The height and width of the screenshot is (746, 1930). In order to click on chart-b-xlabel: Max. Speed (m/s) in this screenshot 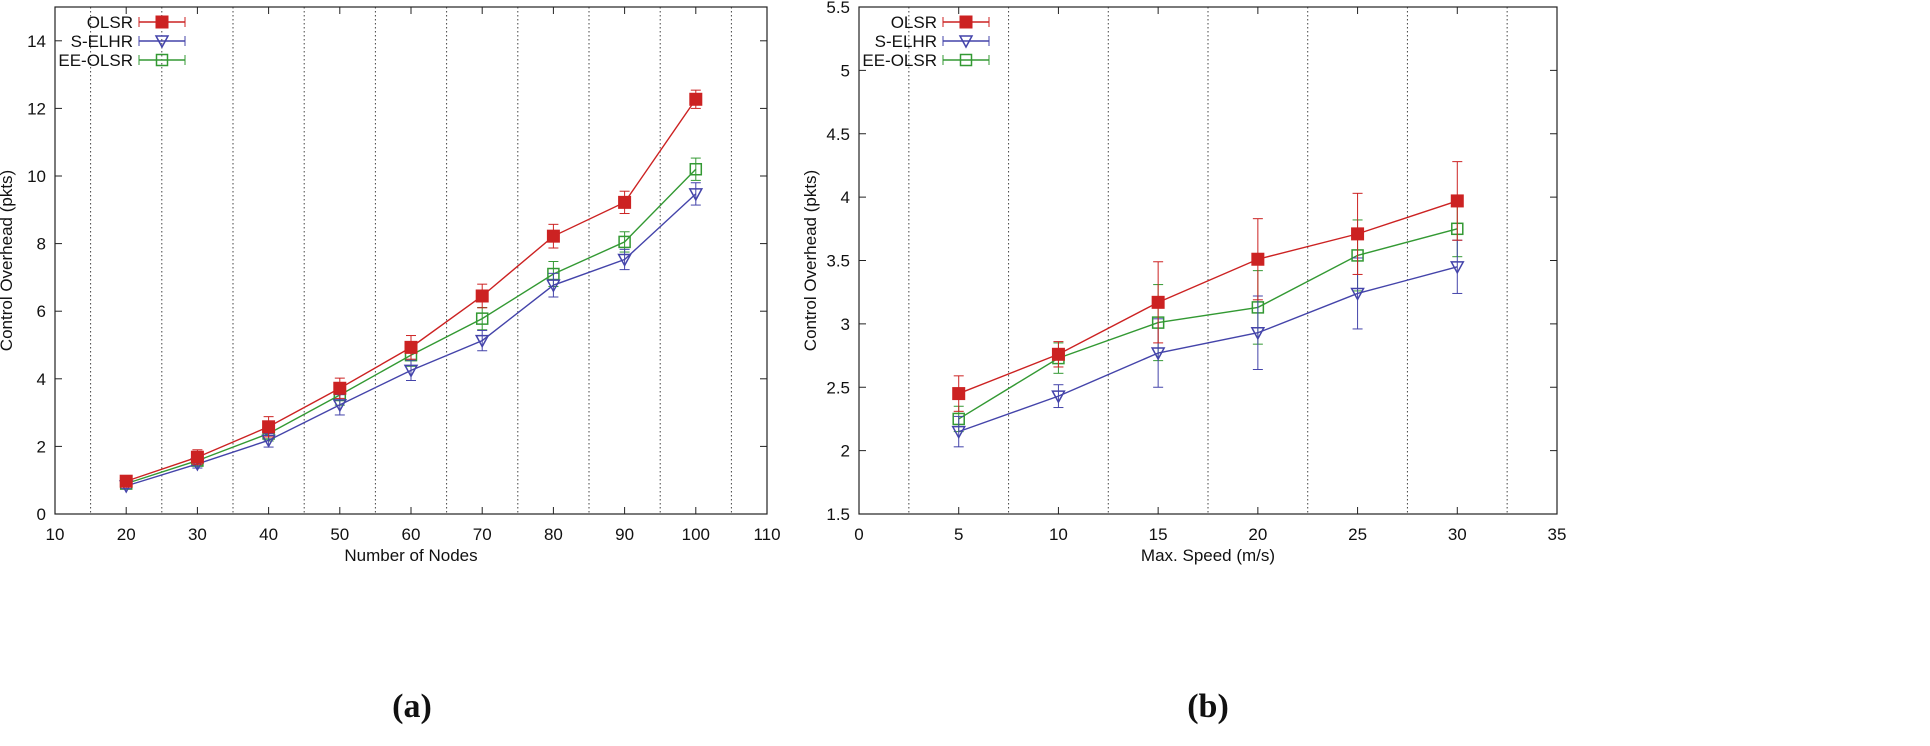, I will do `click(1208, 555)`.